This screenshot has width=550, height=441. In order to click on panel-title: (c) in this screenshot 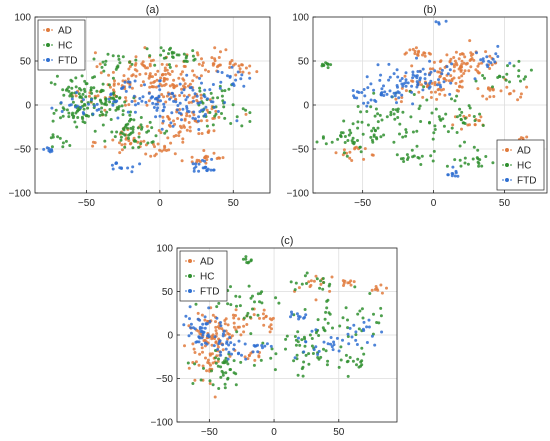, I will do `click(287, 241)`.